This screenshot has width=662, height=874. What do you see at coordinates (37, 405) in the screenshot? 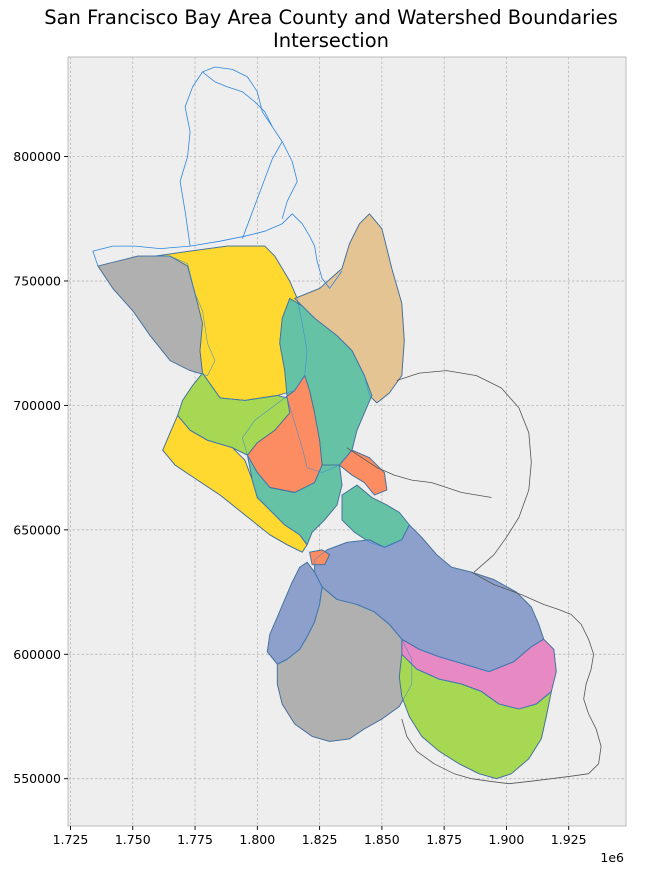
I see `y-tick-label: 700000` at bounding box center [37, 405].